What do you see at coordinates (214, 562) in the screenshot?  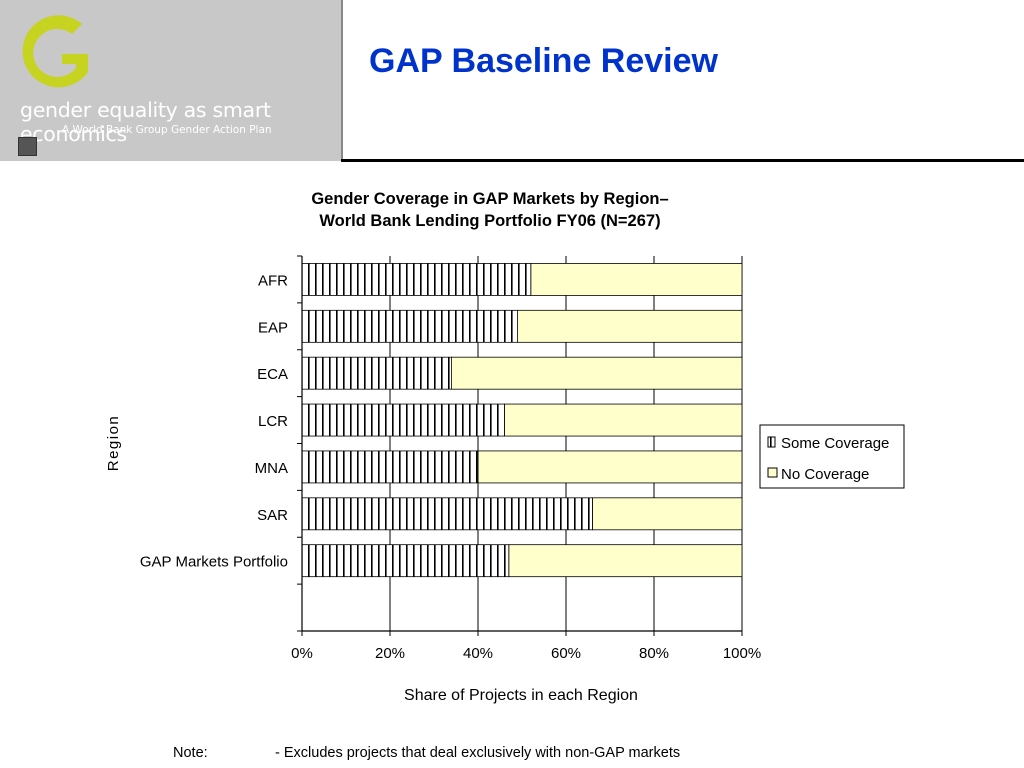 I see `y-tick-label: GAP Markets Portfolio` at bounding box center [214, 562].